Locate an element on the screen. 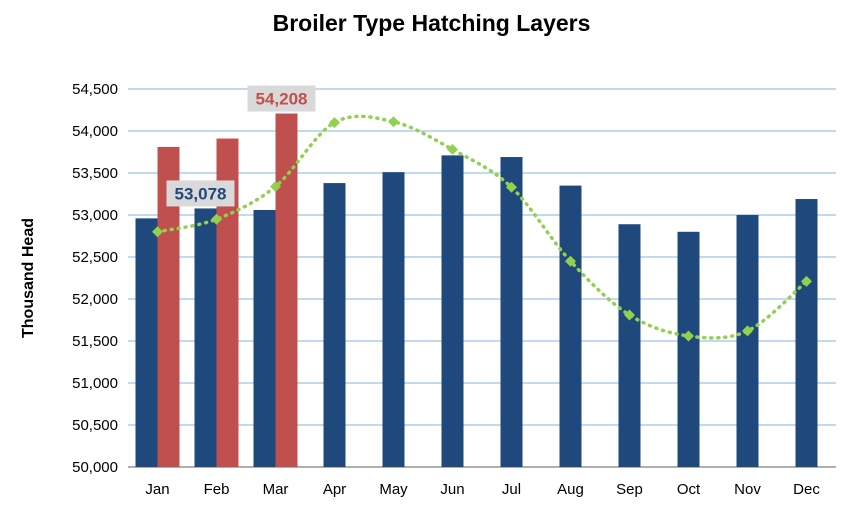 The width and height of the screenshot is (863, 520). x-tick-label: Jul is located at coordinates (511, 489).